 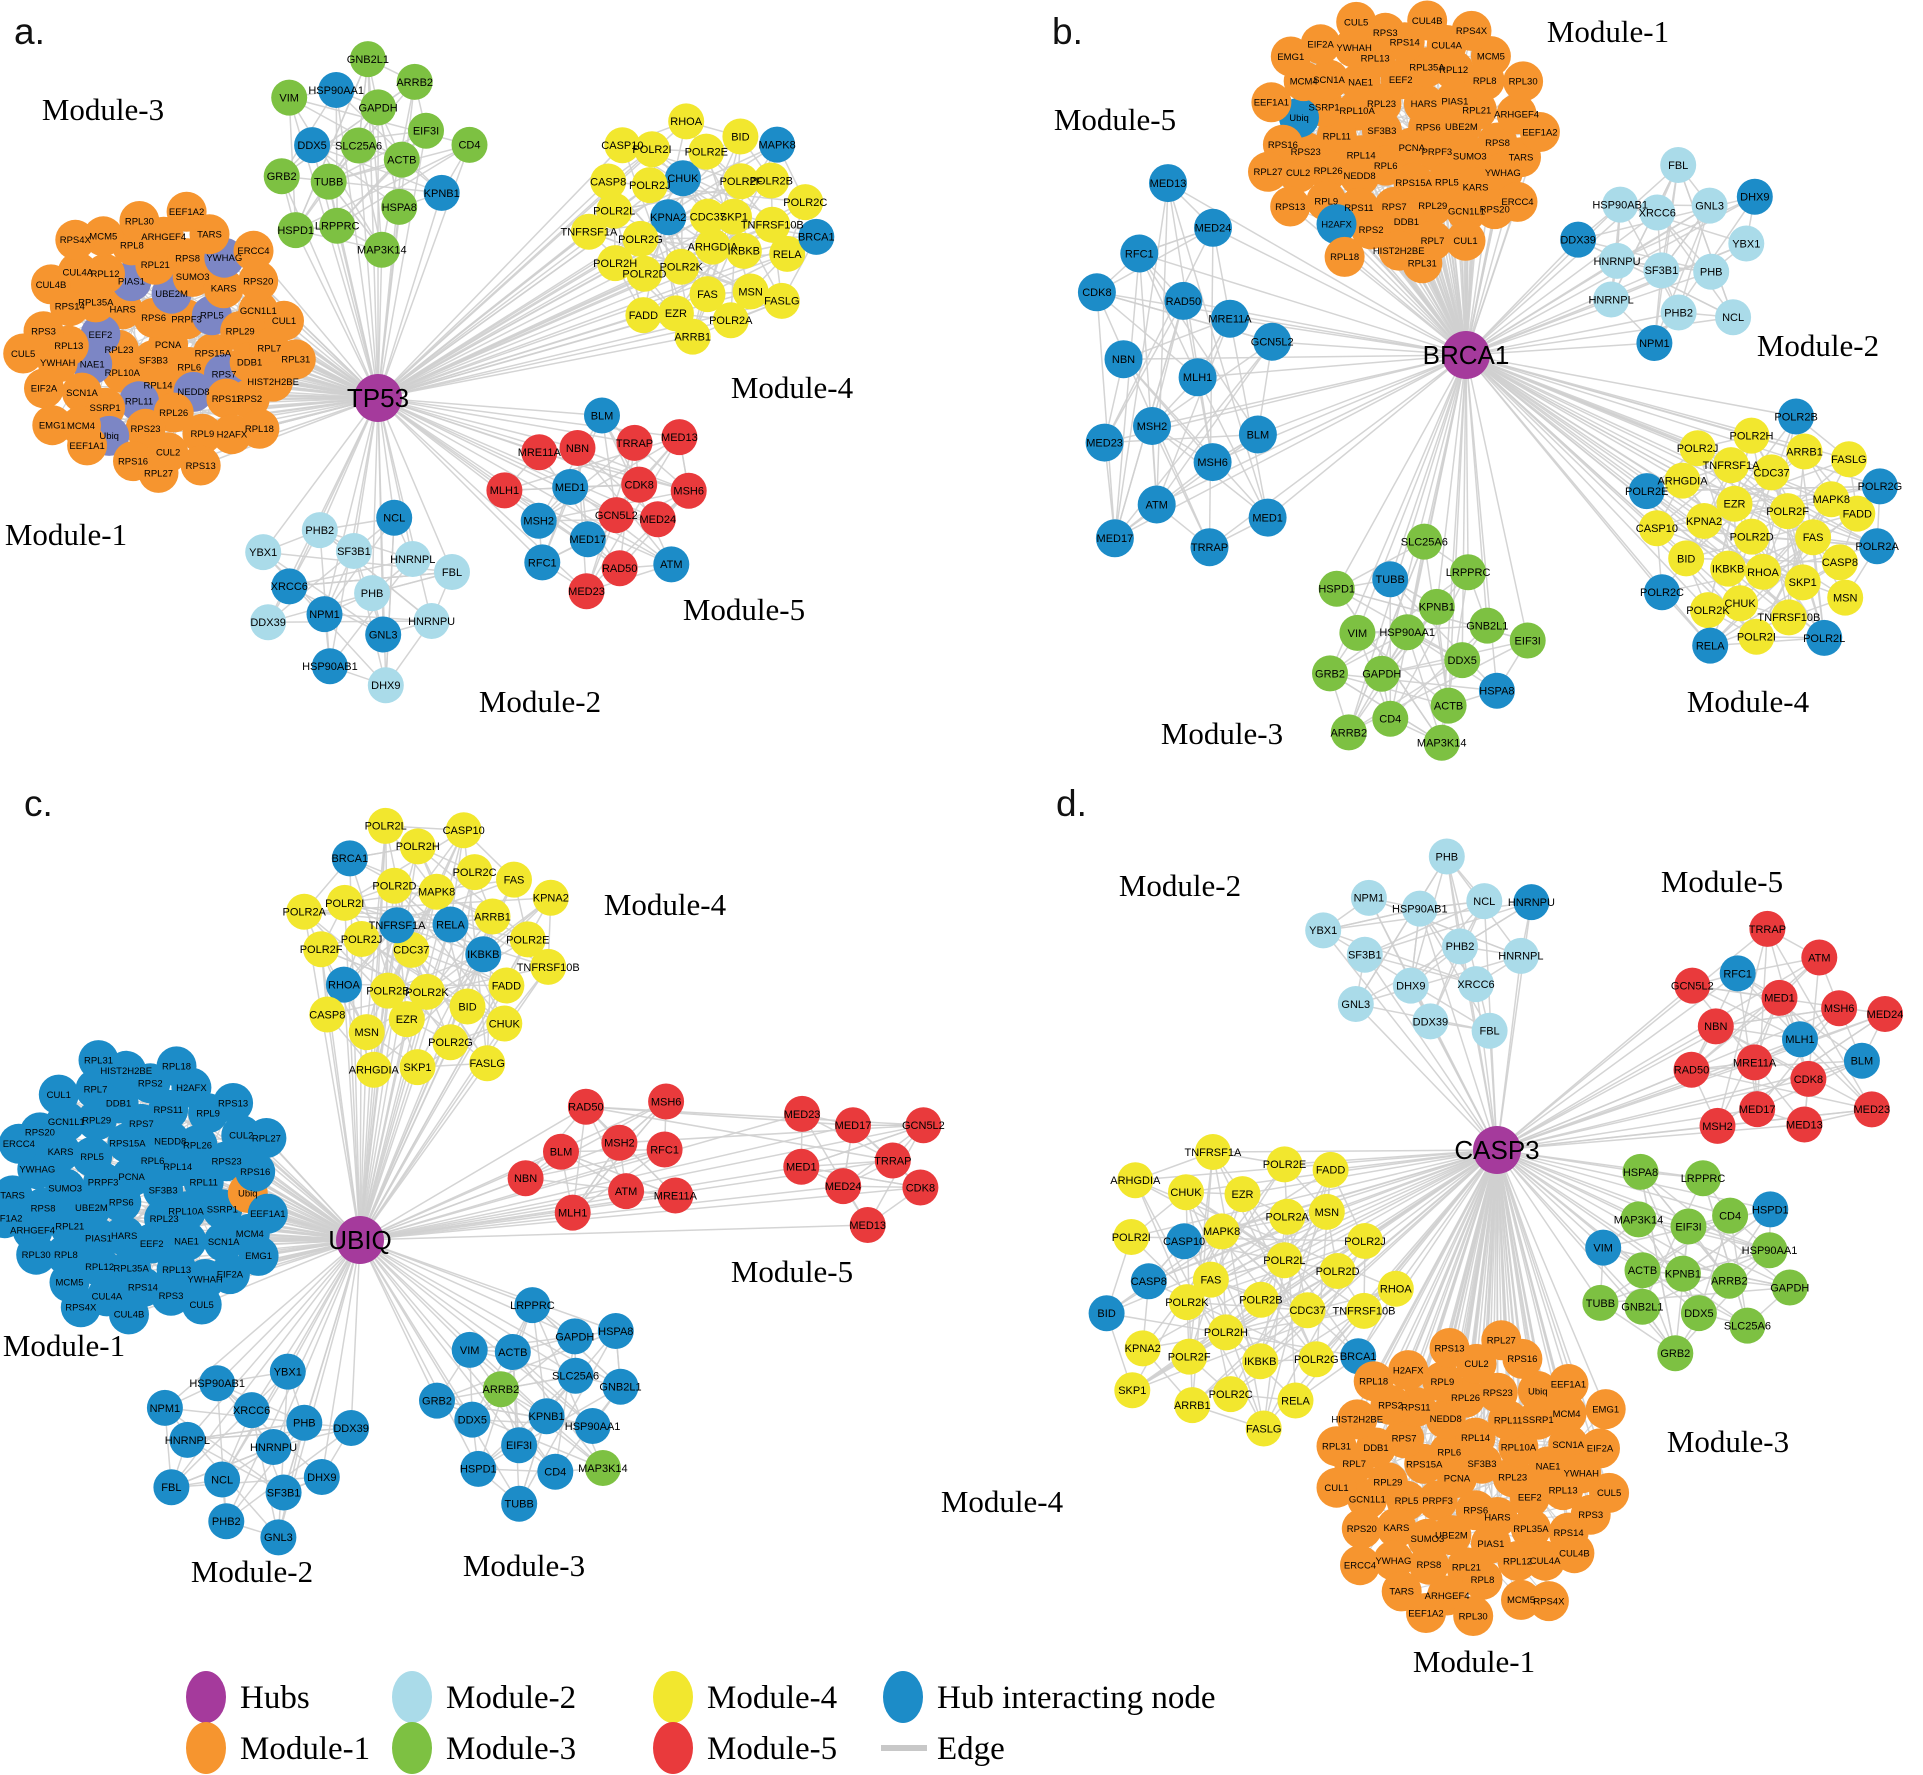 What do you see at coordinates (258, 1256) in the screenshot?
I see `node-label-EMG1: EMG1` at bounding box center [258, 1256].